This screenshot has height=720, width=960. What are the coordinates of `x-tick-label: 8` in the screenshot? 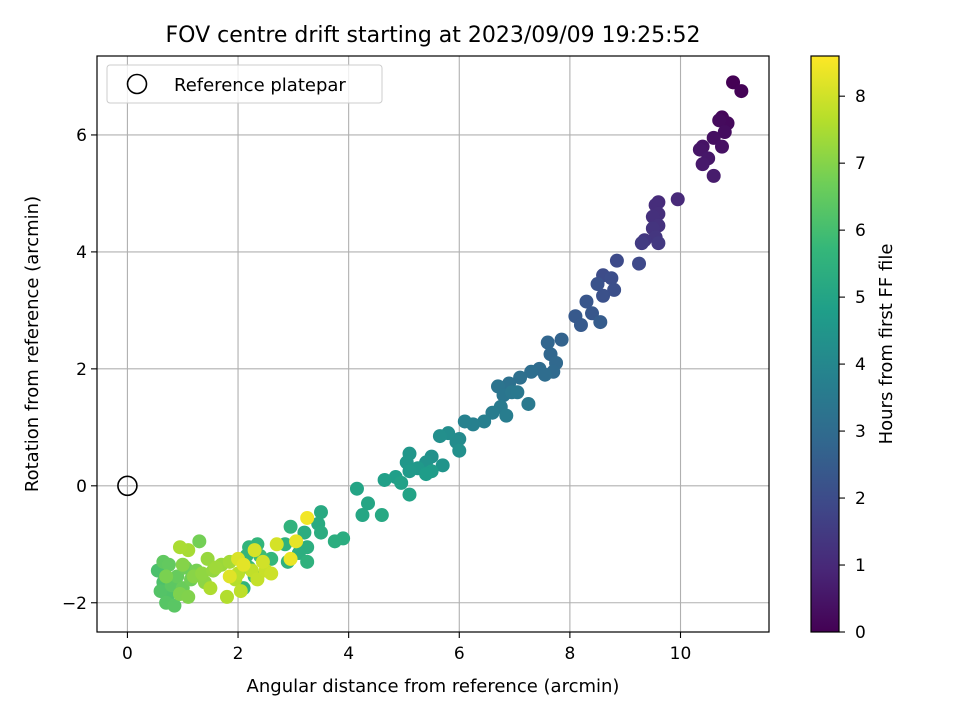 It's located at (569, 654).